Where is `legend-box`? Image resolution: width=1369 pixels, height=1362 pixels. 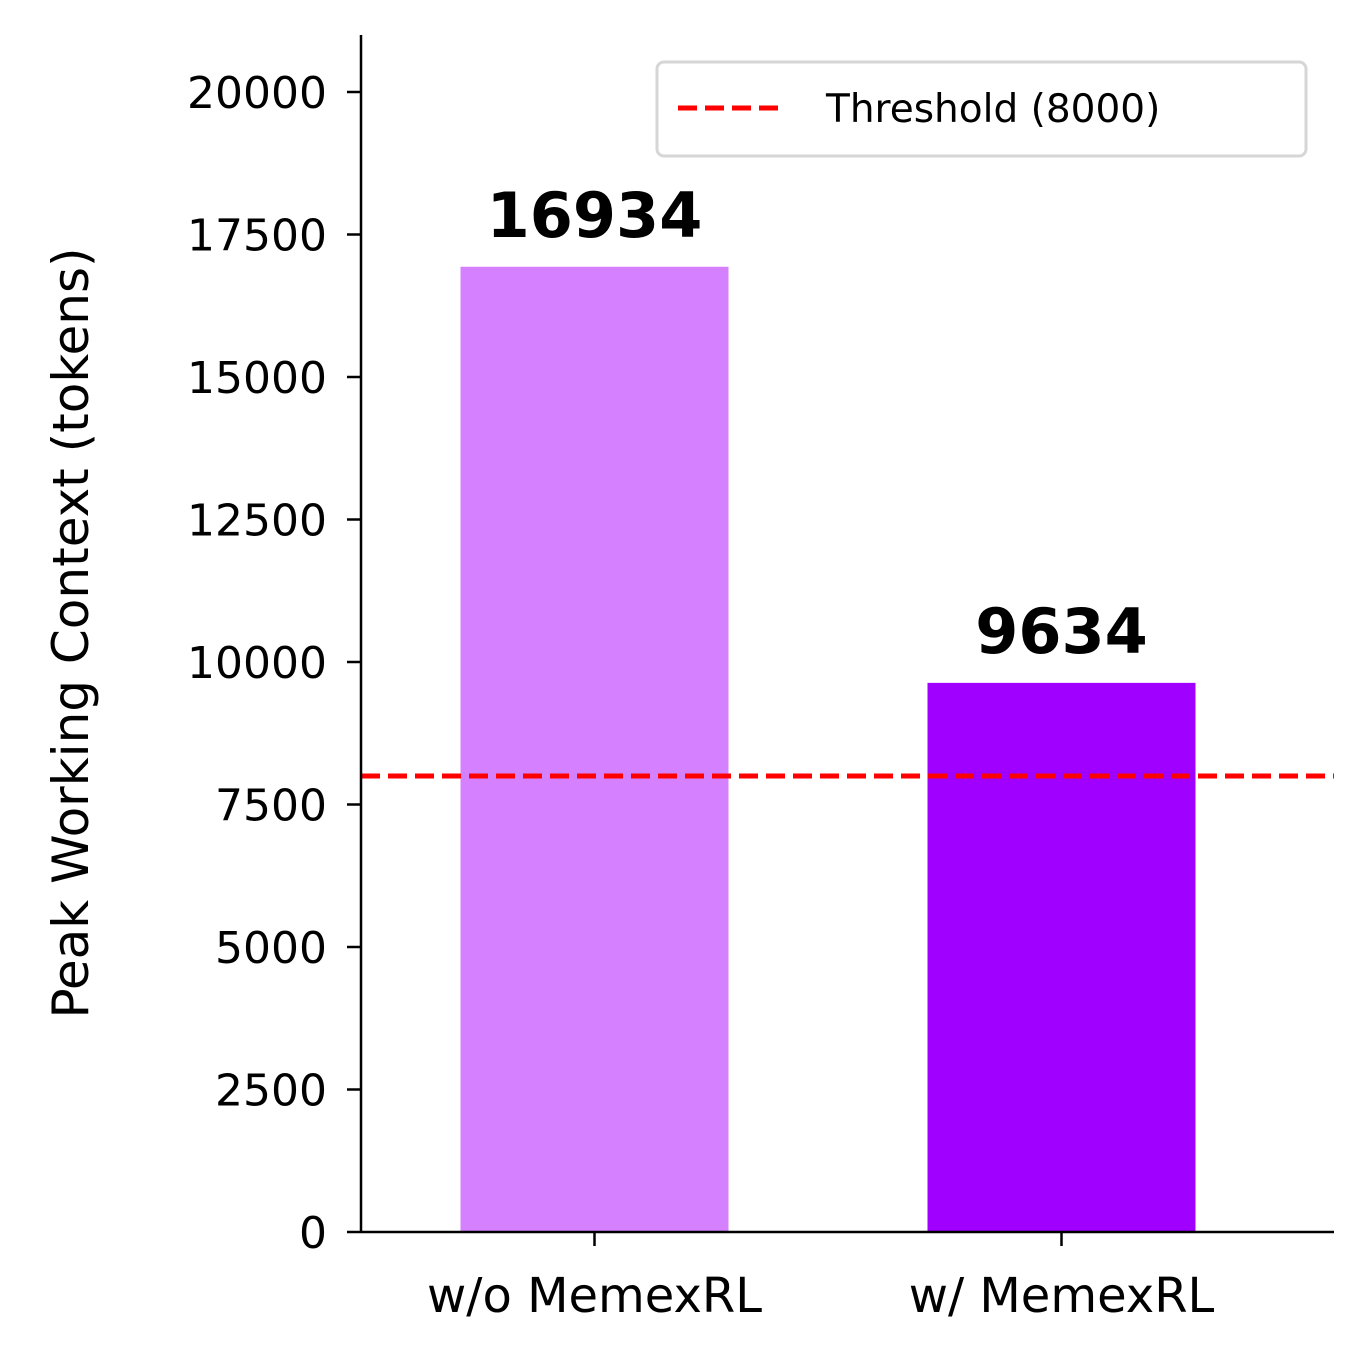
legend-box is located at coordinates (981, 109).